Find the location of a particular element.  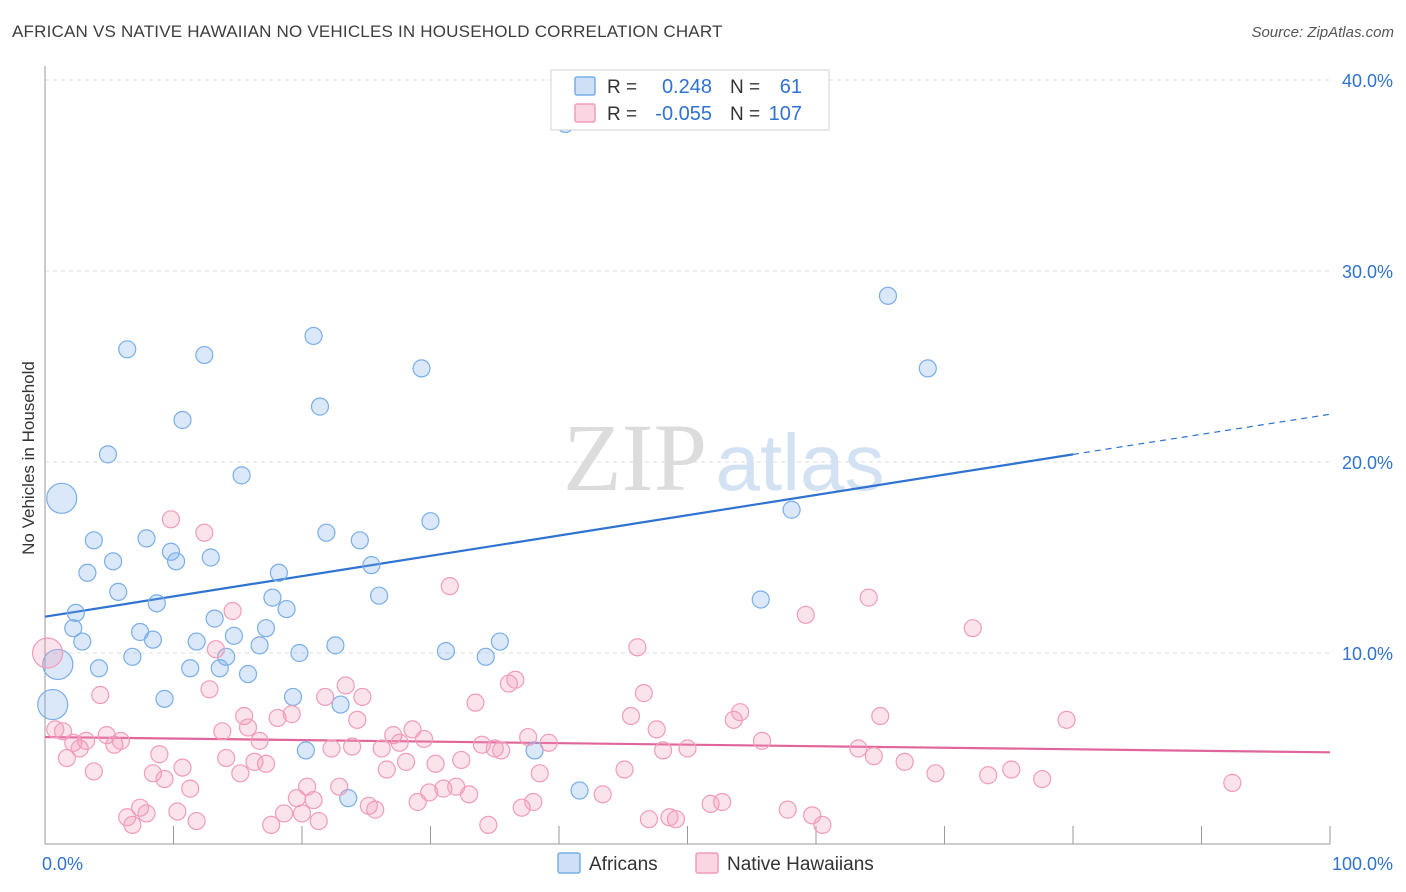

legend-bottom-label-native-hawaiians: Native Hawaiians is located at coordinates (800, 864).